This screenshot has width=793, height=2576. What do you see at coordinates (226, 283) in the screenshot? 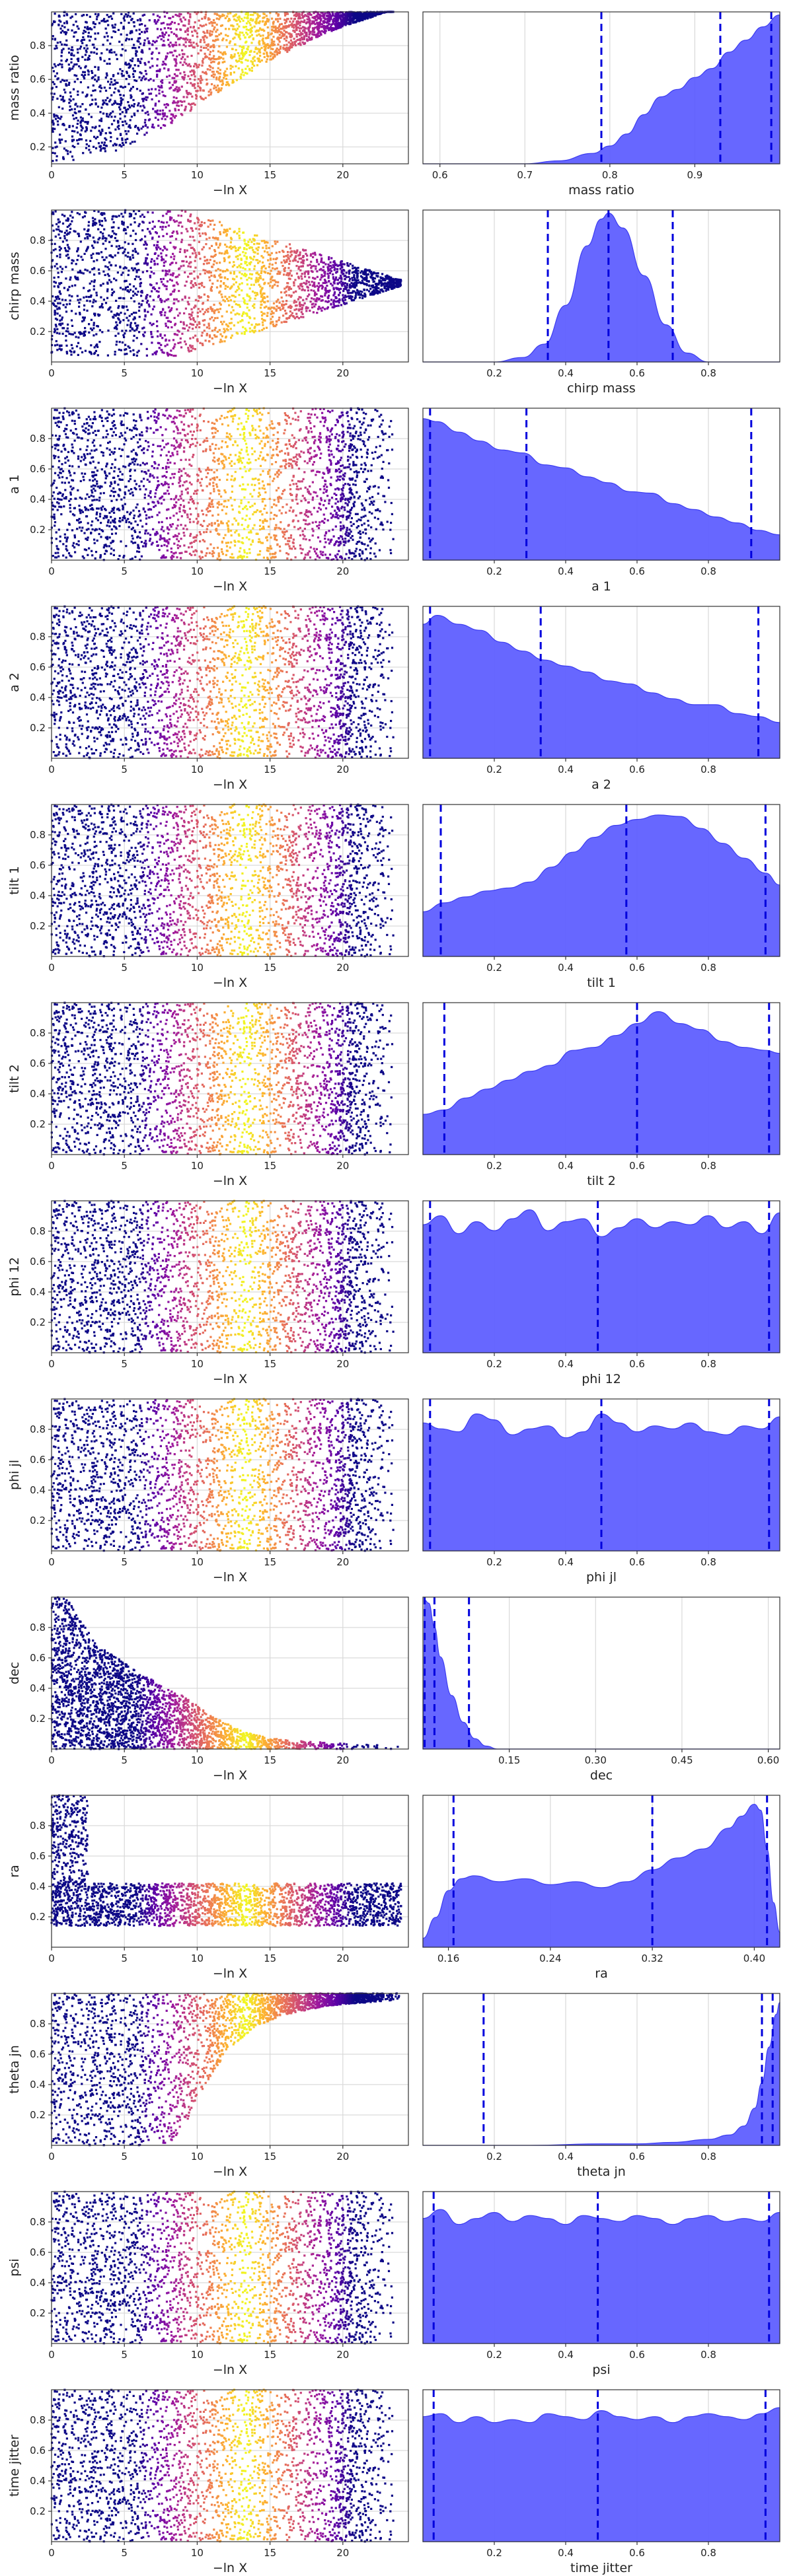
I see `trace-points` at bounding box center [226, 283].